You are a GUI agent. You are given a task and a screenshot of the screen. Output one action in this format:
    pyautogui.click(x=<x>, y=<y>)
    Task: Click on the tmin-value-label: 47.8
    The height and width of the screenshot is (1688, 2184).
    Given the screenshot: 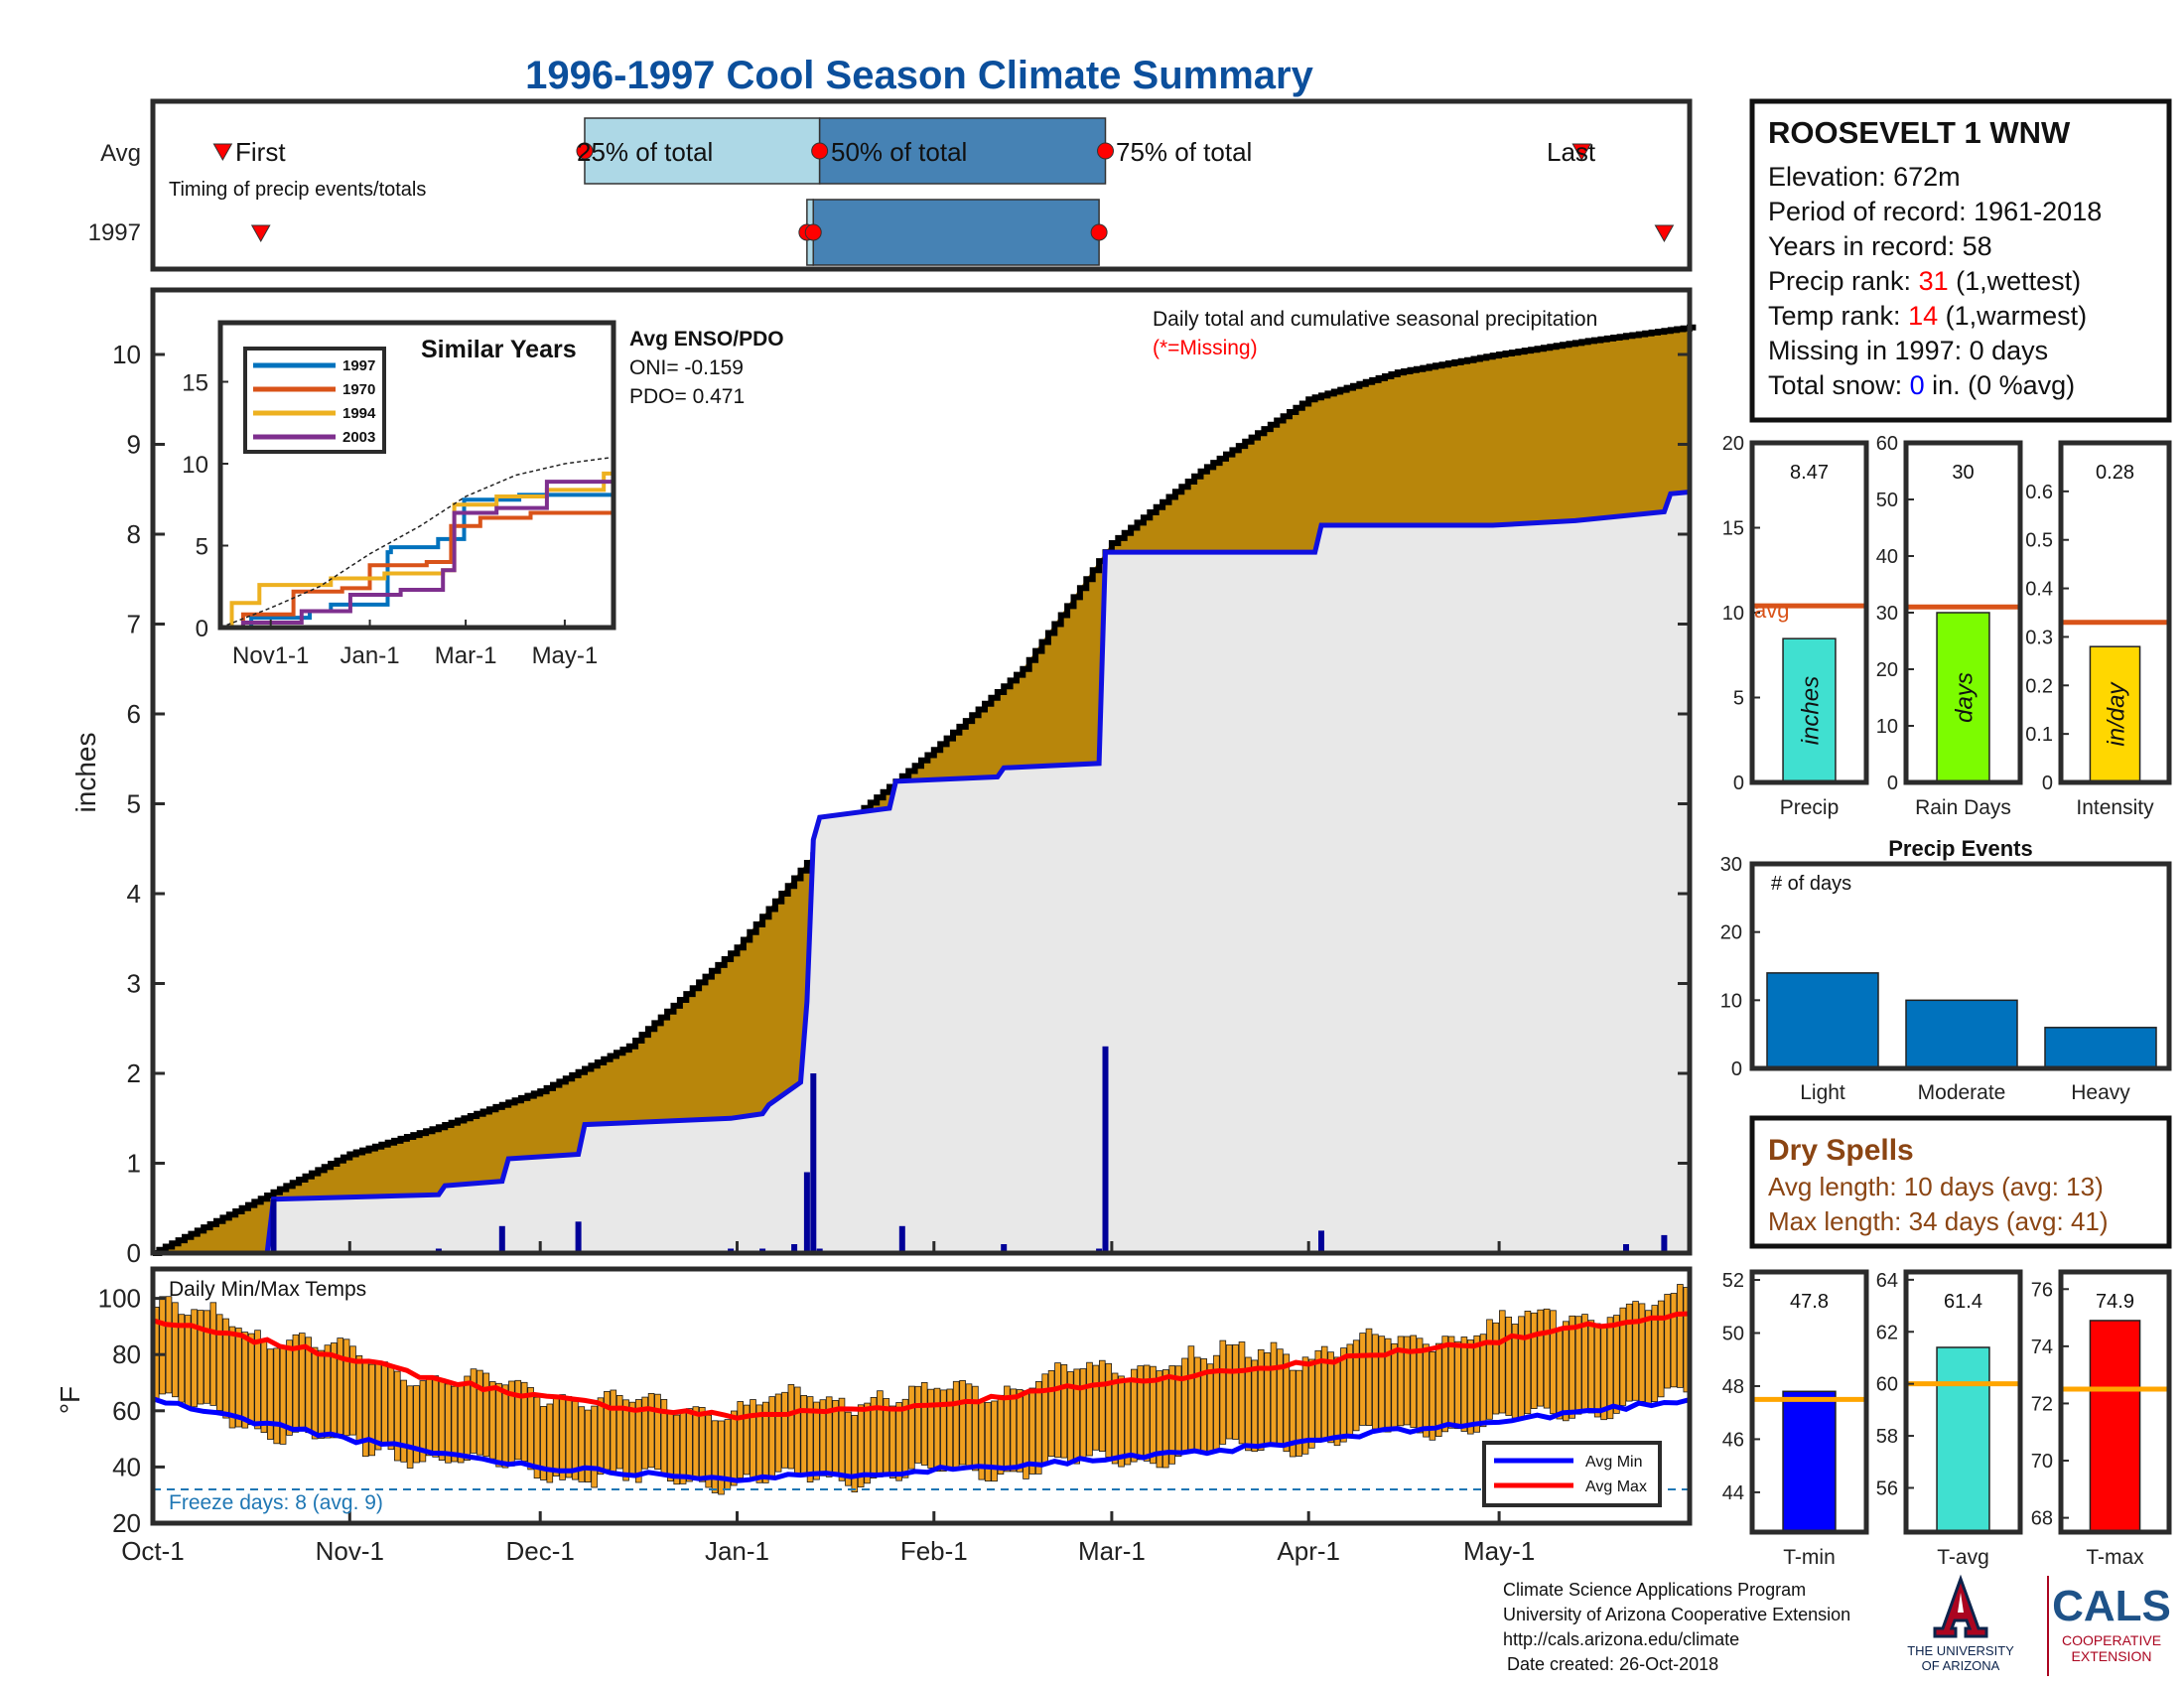 What is the action you would take?
    pyautogui.click(x=1809, y=1302)
    